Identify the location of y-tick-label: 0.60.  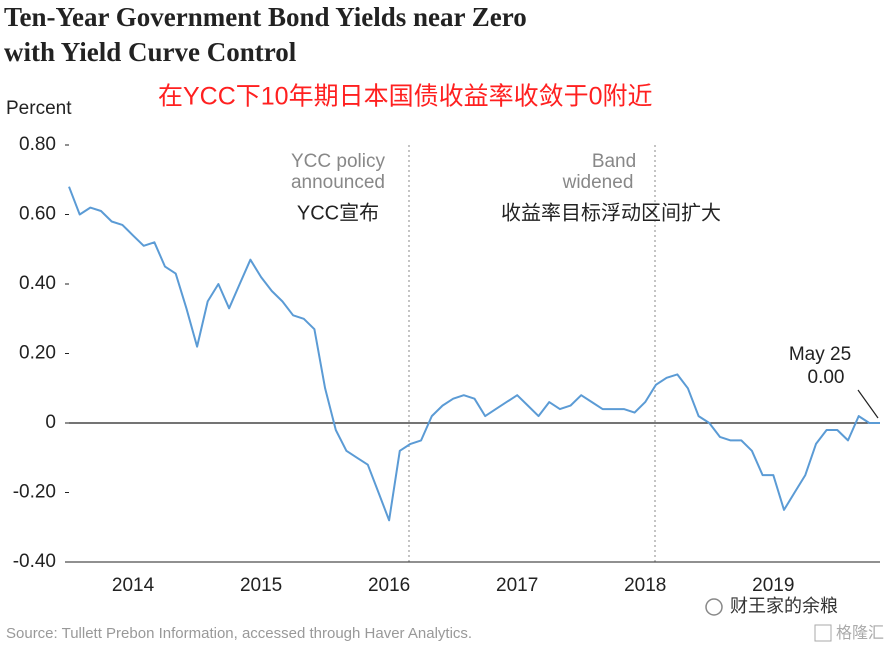
(37, 214).